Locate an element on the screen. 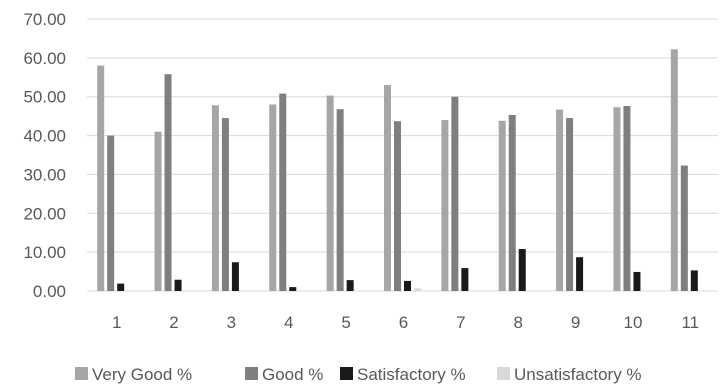  y-axis-tick-labels: 0.00 10.00 20.00 30.00 40.00 50.00 60.00 70.00 is located at coordinates (44, 155).